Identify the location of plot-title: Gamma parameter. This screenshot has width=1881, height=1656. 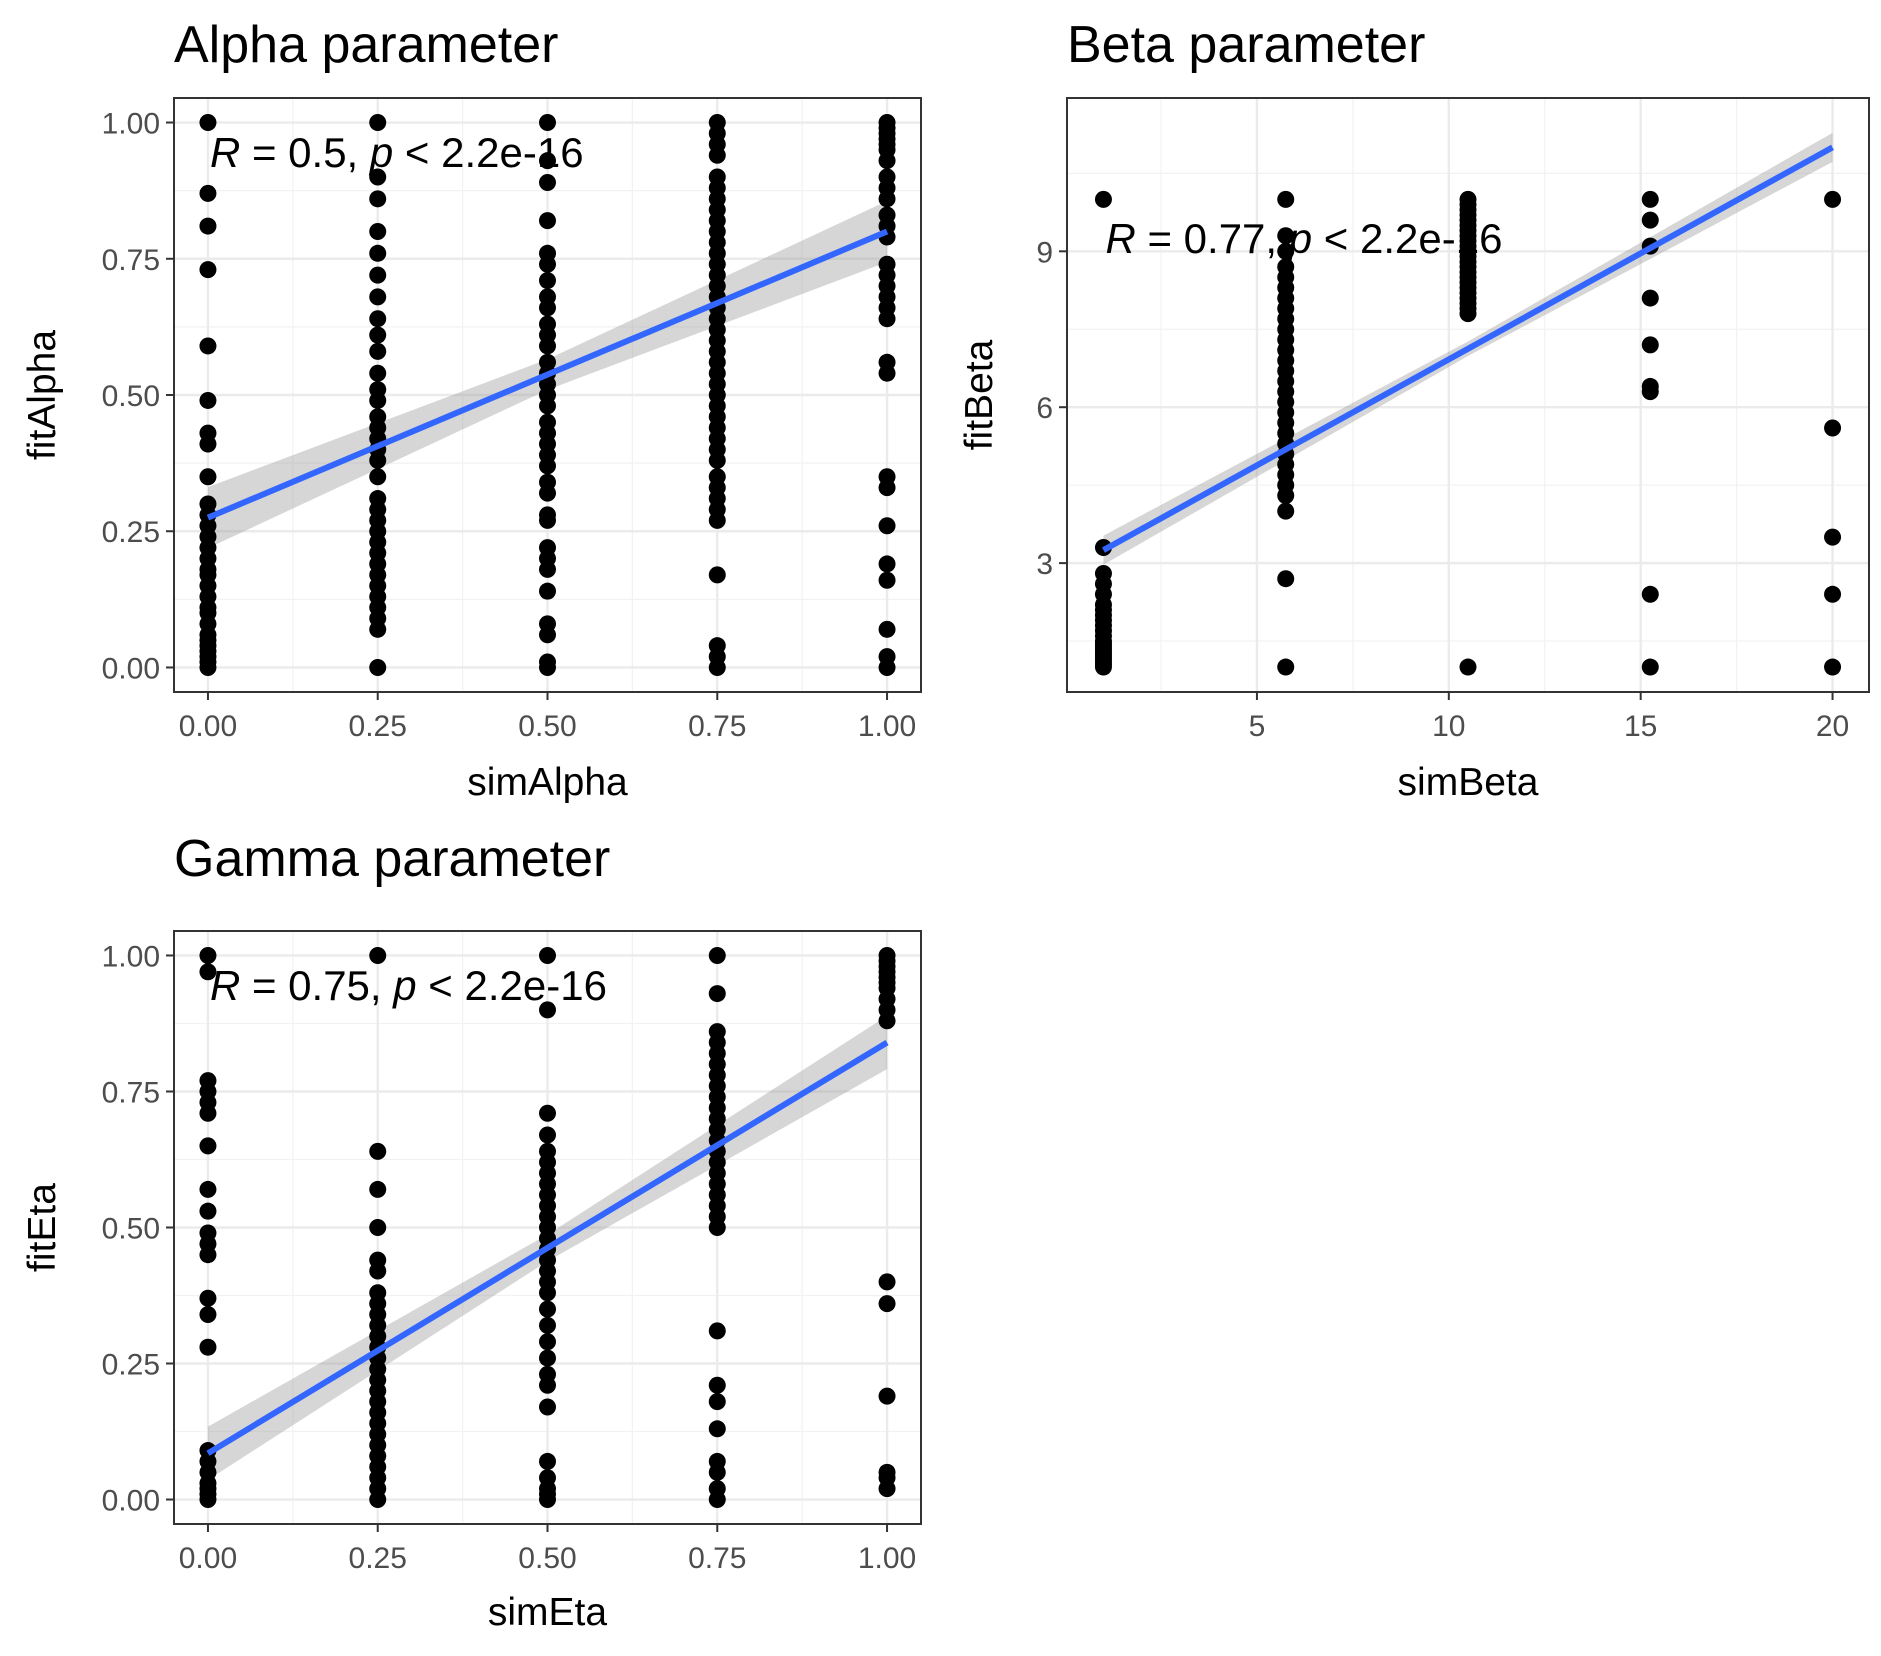
(392, 859).